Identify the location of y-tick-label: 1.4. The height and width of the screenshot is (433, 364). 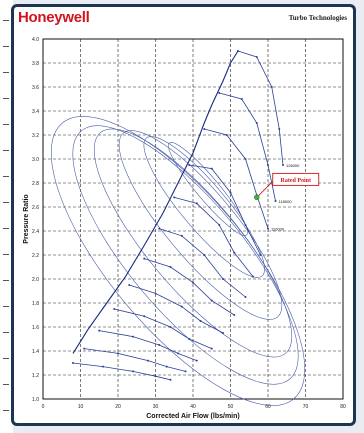
(35, 352).